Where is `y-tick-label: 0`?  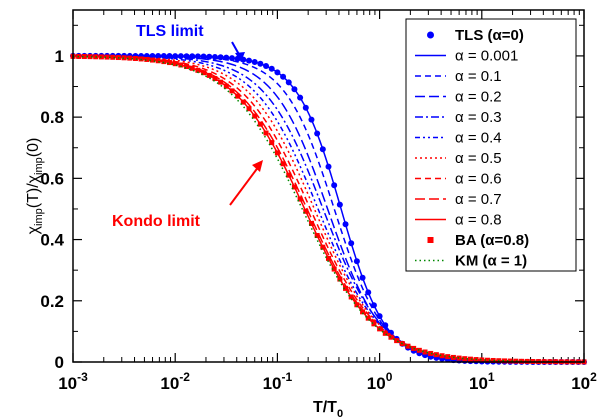
y-tick-label: 0 is located at coordinates (59, 362).